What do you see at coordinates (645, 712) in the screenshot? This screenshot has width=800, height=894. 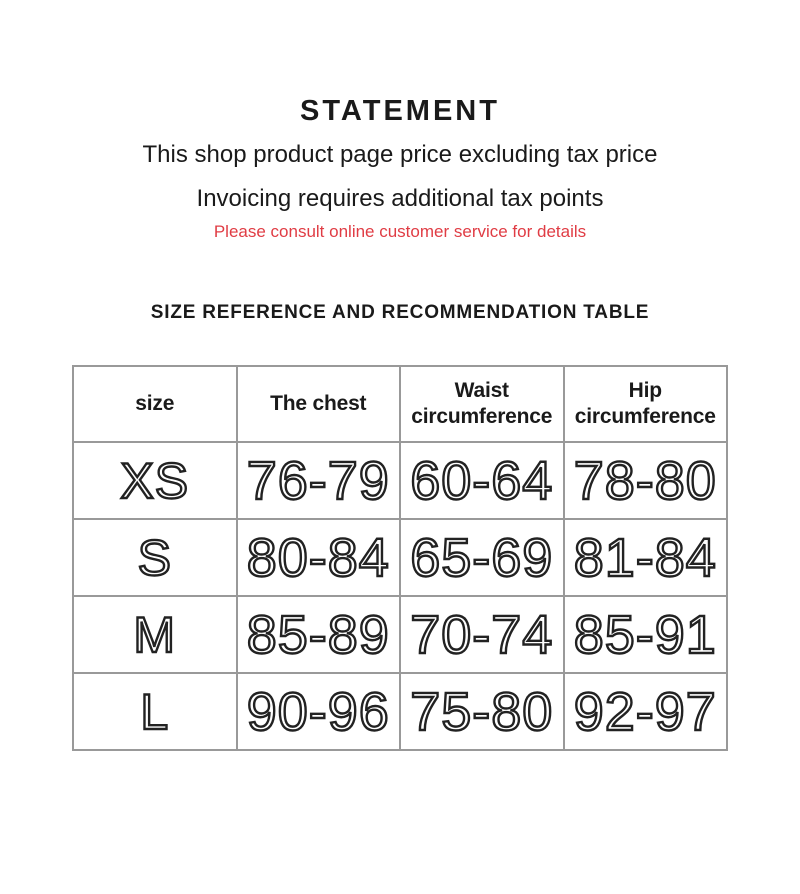 I see `hip-value-cell: 92-97` at bounding box center [645, 712].